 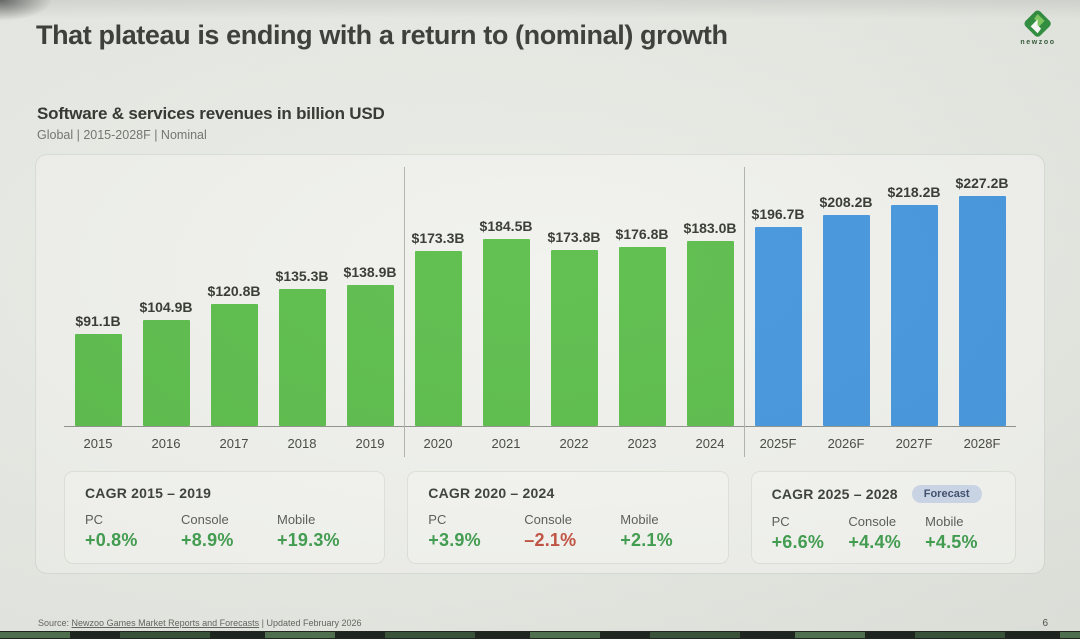 I want to click on x-axis-label: 2028F, so click(x=982, y=443).